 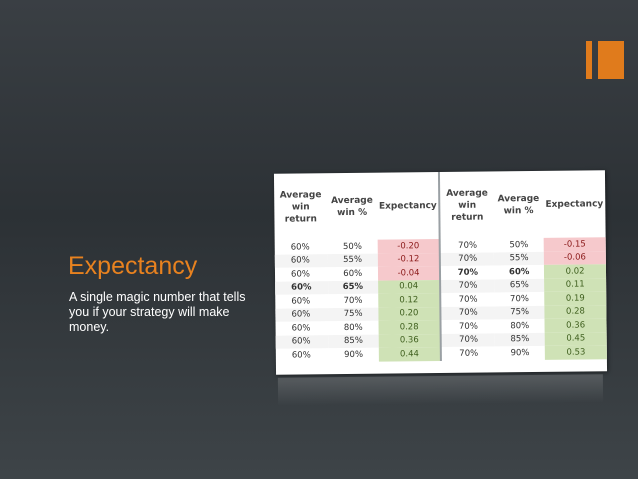 I want to click on logo-bar-thin, so click(x=589, y=60).